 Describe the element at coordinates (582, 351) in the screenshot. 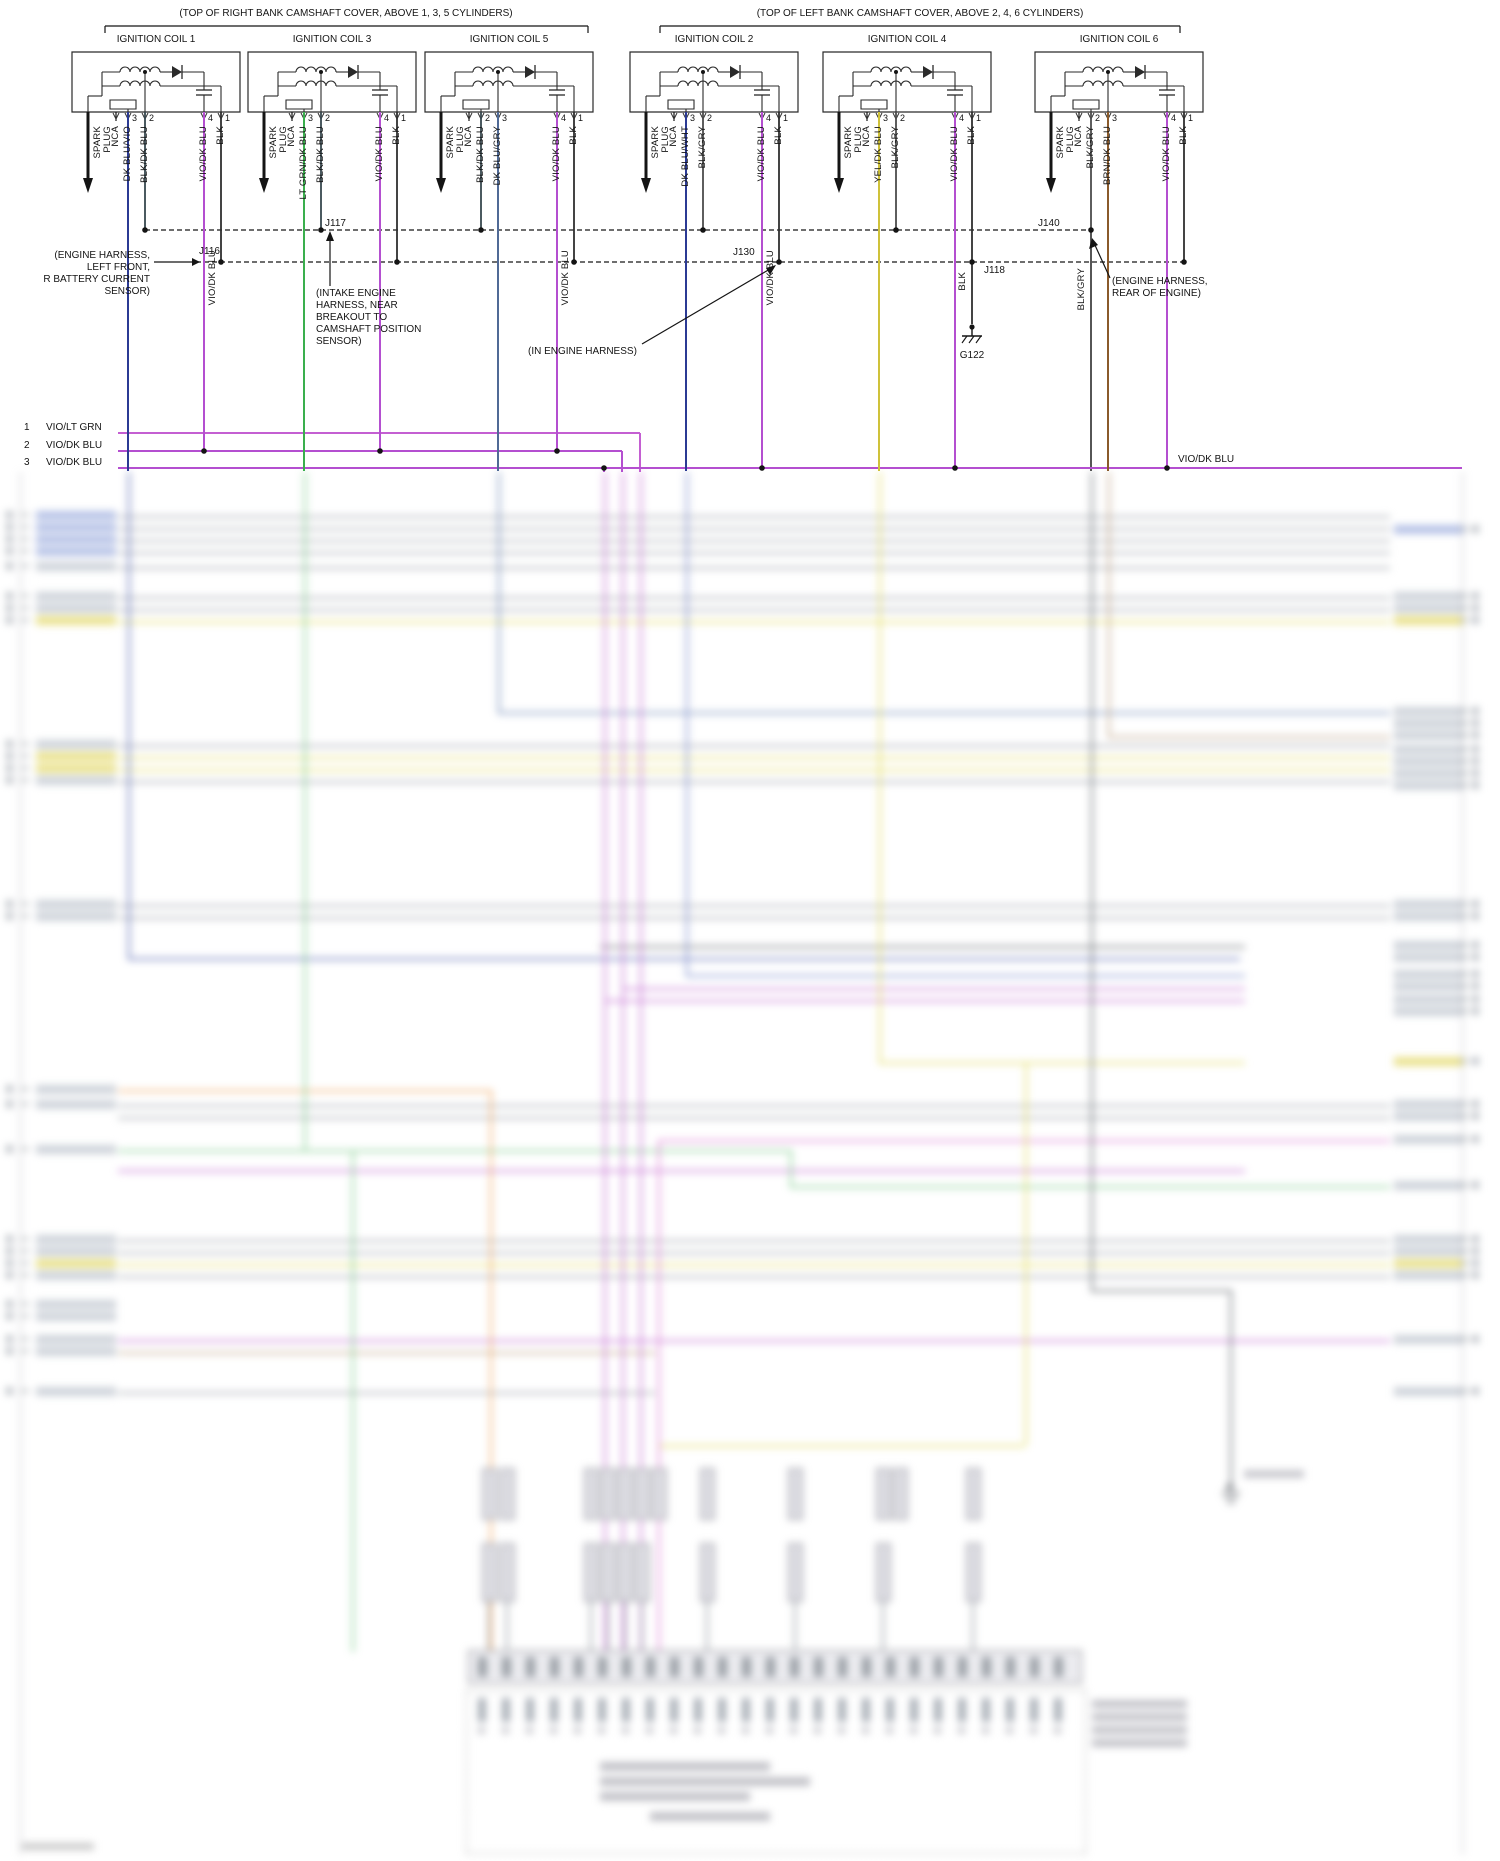

I see `annotation-in-harness: (IN ENGINE HARNESS)` at that location.